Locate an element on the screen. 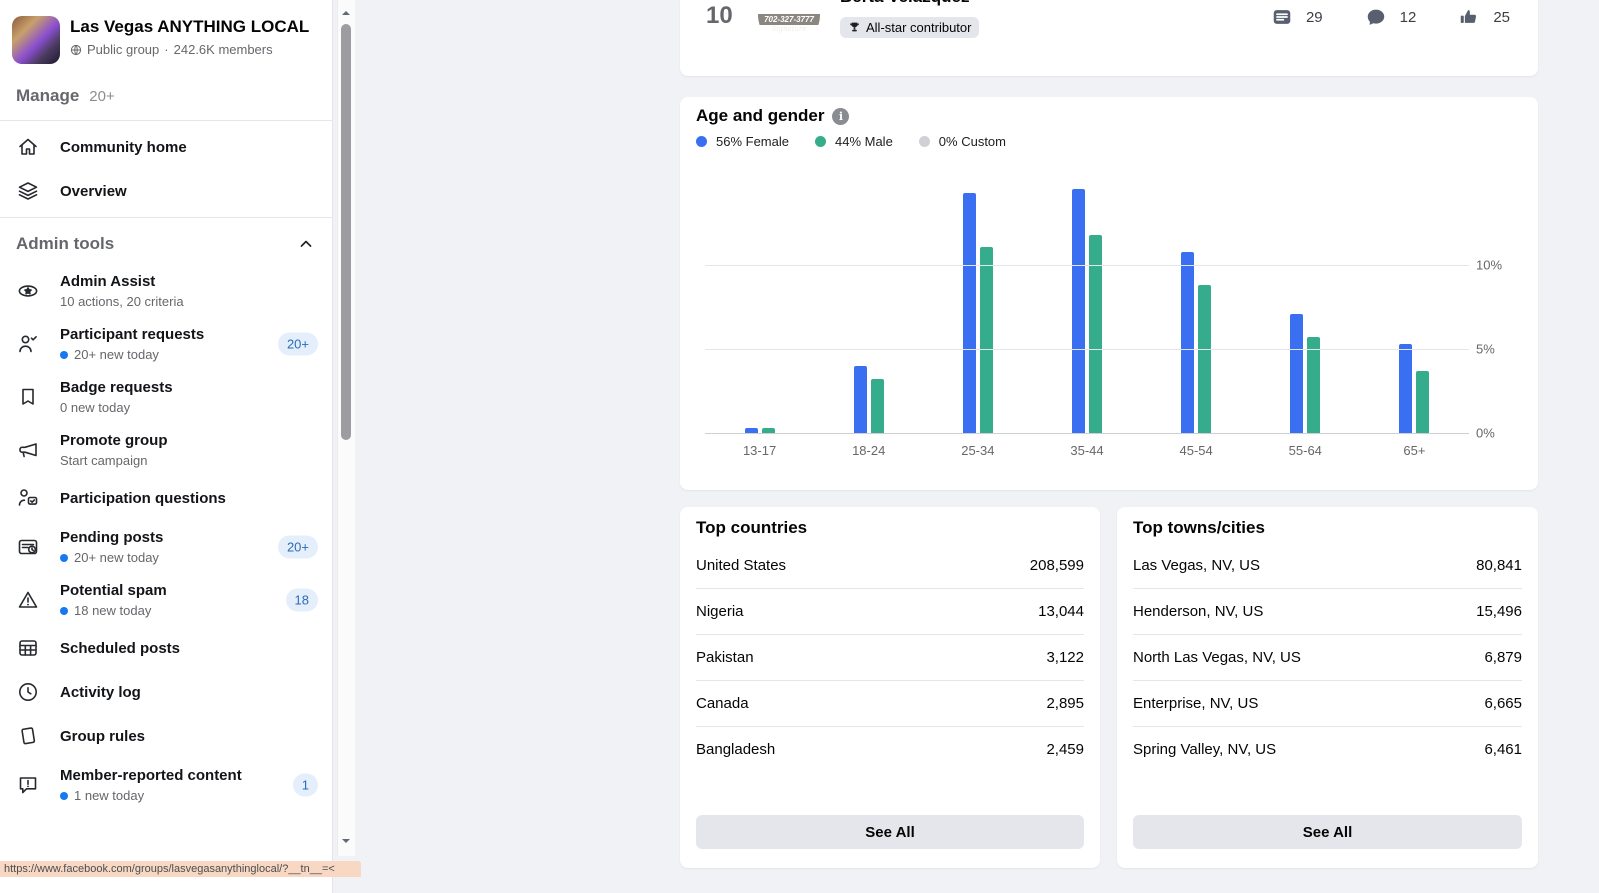  sidebar-item-badge-requests: Badge requests 0 new today is located at coordinates (166, 396).